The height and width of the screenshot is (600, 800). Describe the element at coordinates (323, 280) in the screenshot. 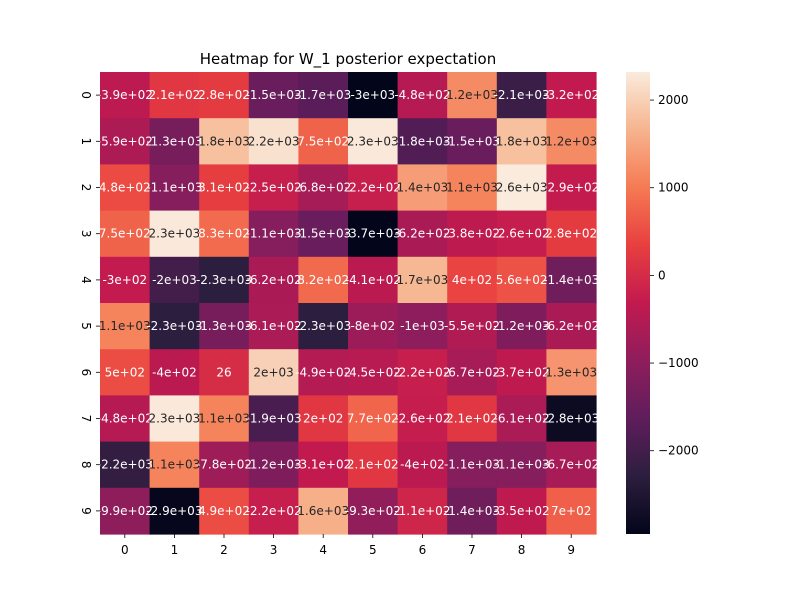

I see `cell-value-label: 8.2e+02` at that location.